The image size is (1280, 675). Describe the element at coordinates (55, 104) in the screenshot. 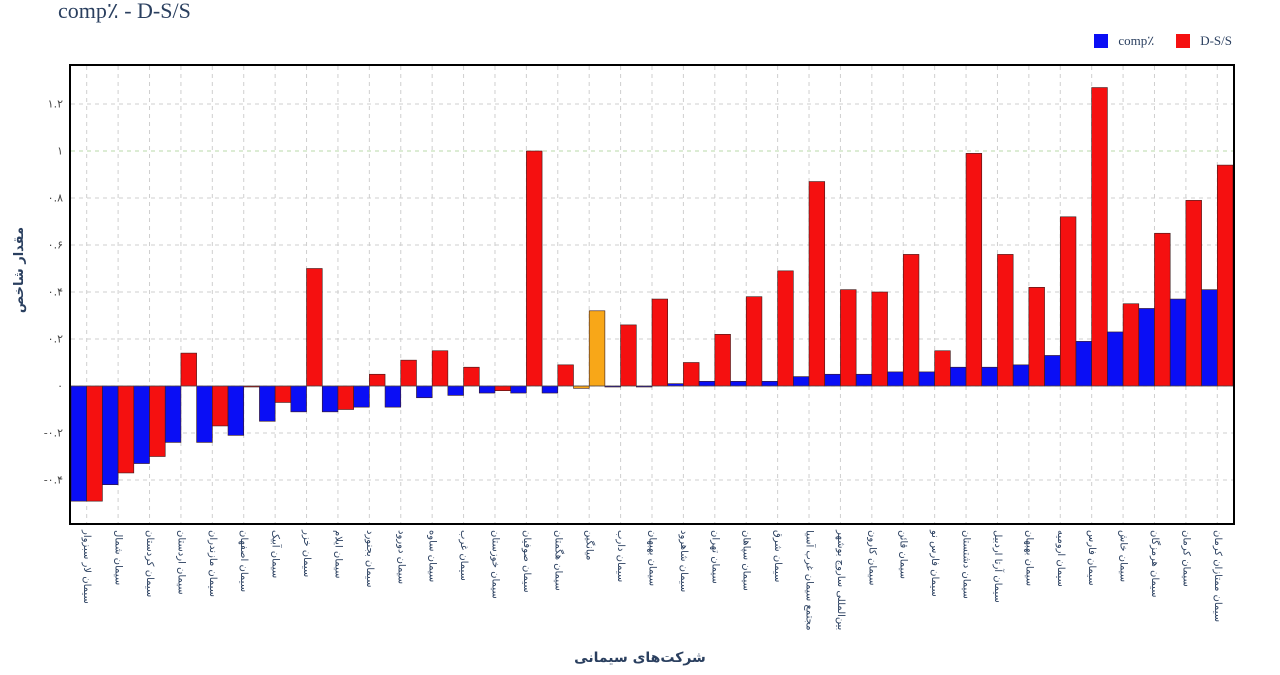

I see `y-tick-label: ۱.۲` at that location.